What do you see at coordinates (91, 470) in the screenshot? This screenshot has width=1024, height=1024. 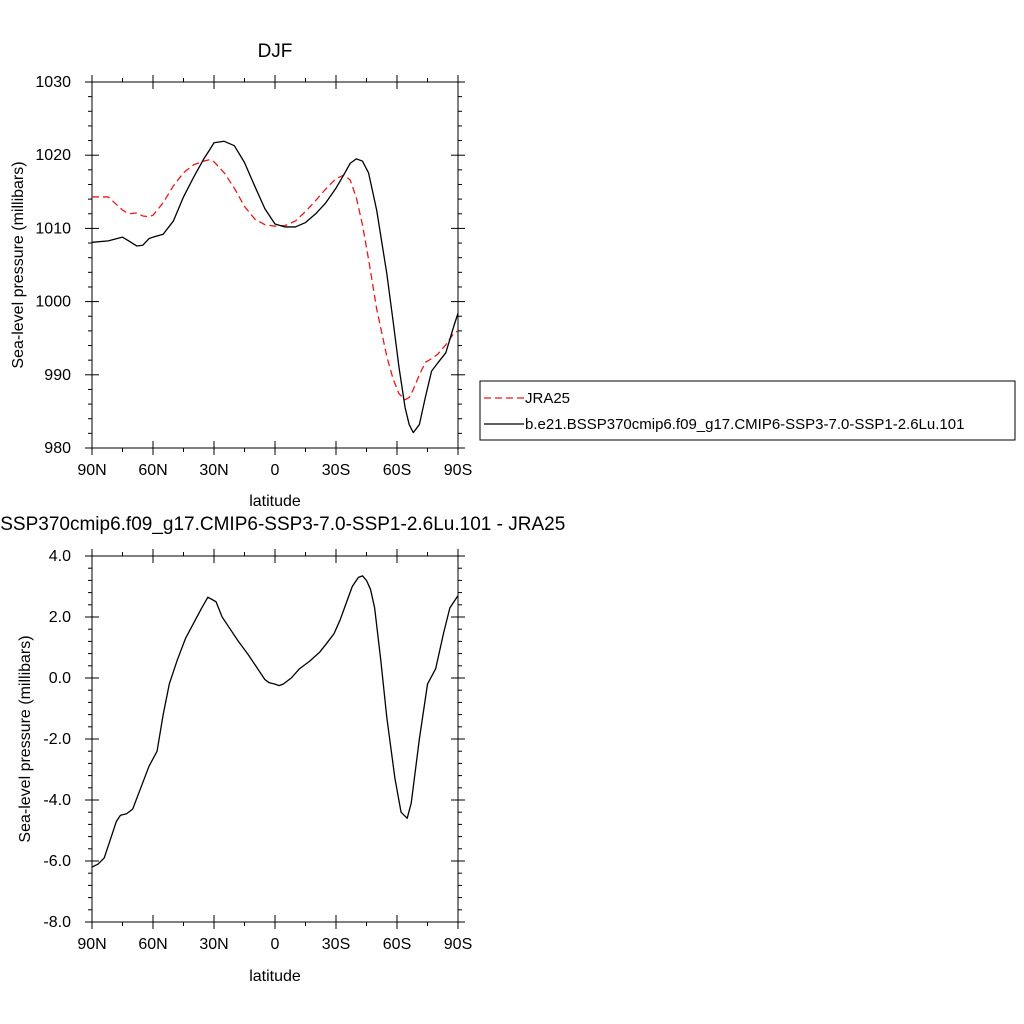 I see `top-x-tick-label: 90N` at bounding box center [91, 470].